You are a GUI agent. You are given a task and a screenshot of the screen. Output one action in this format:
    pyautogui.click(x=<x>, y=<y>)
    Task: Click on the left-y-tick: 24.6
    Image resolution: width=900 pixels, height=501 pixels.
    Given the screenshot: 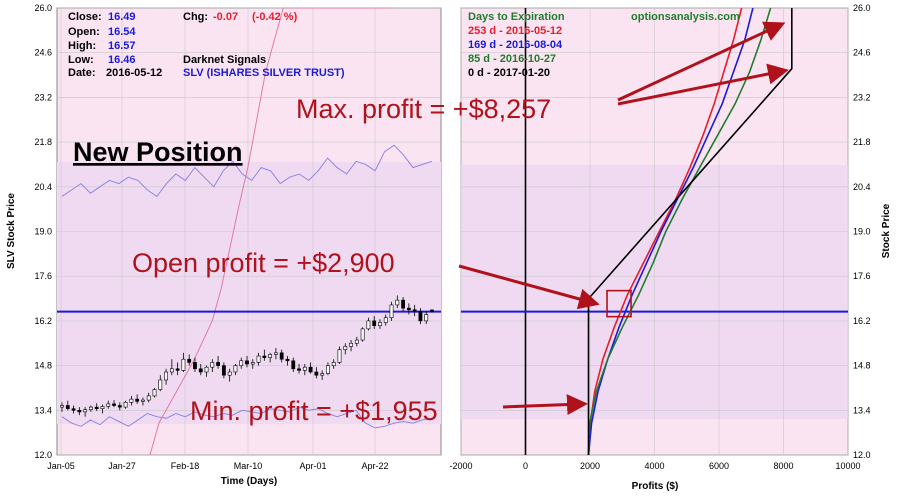 What is the action you would take?
    pyautogui.click(x=43, y=53)
    